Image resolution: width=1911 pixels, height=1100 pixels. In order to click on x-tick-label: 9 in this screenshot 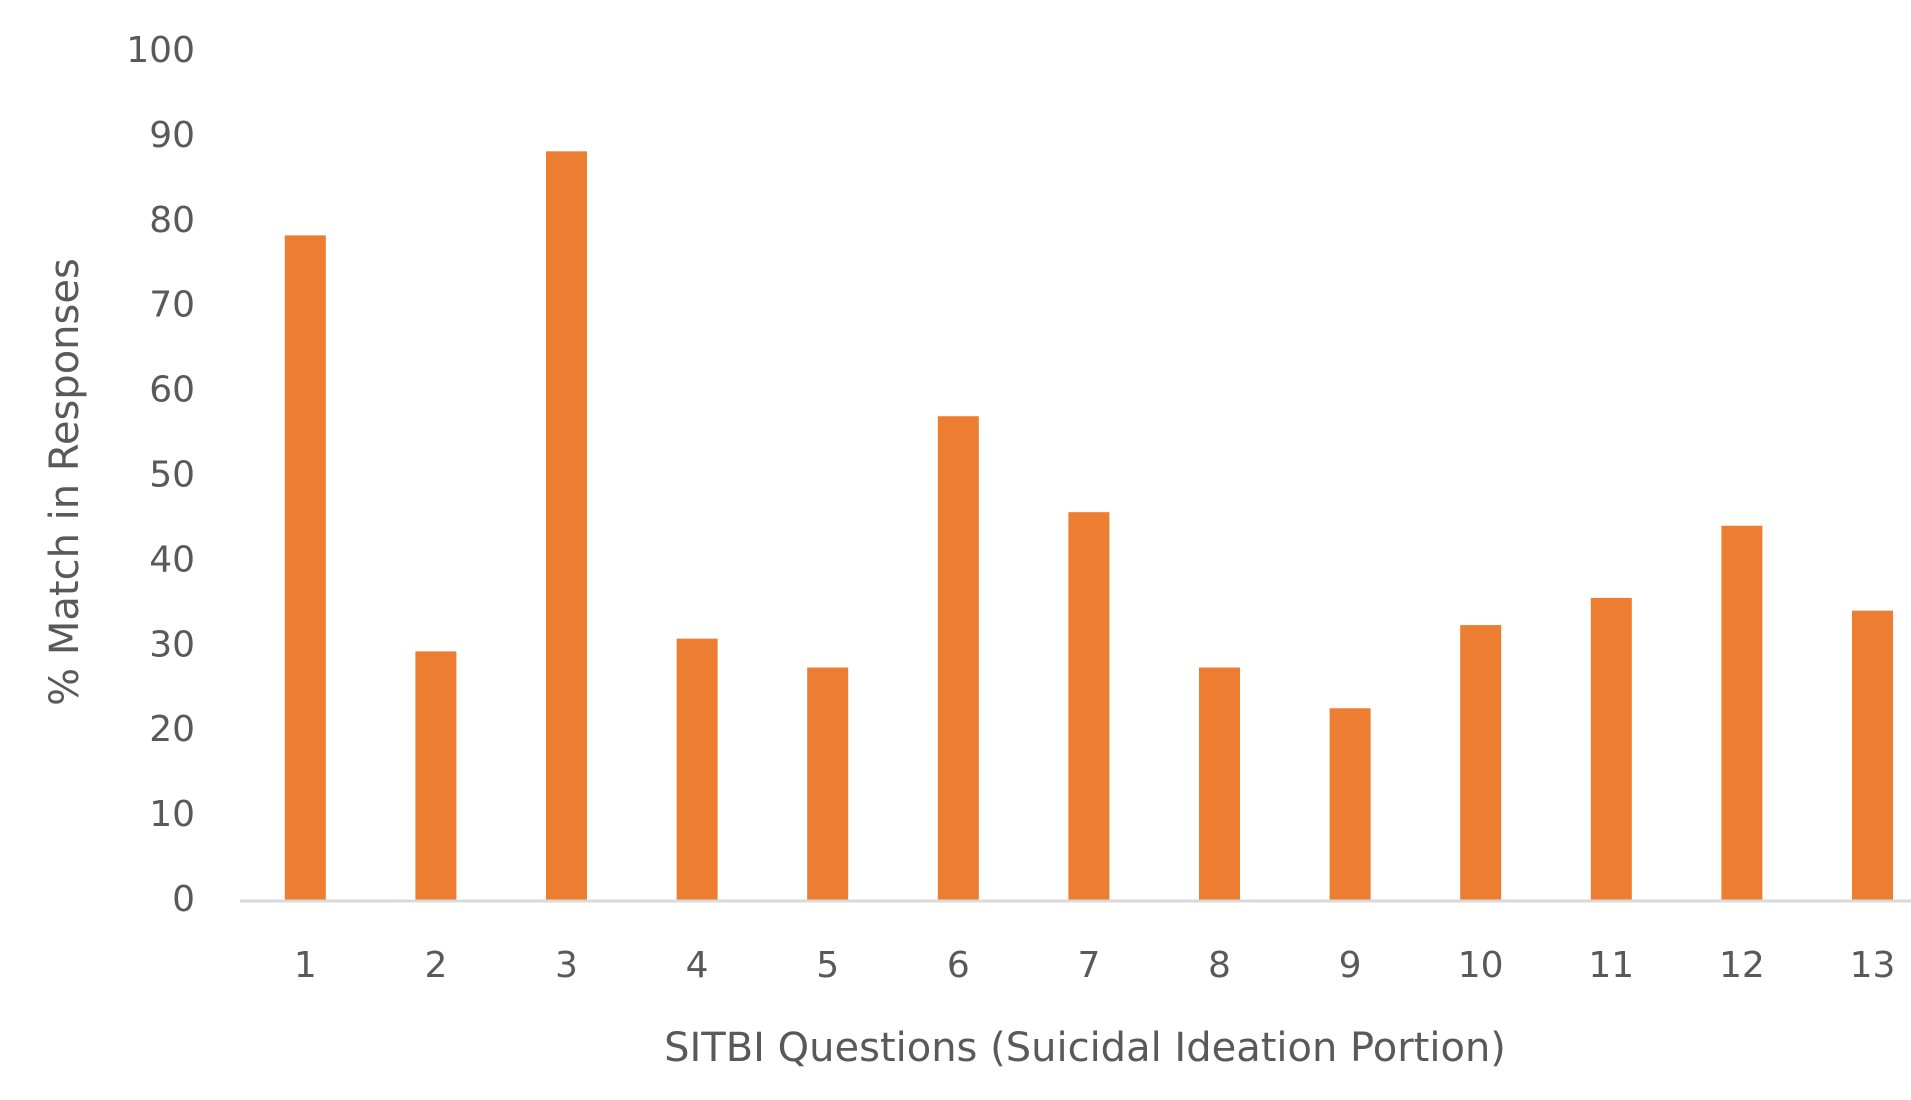, I will do `click(1350, 965)`.